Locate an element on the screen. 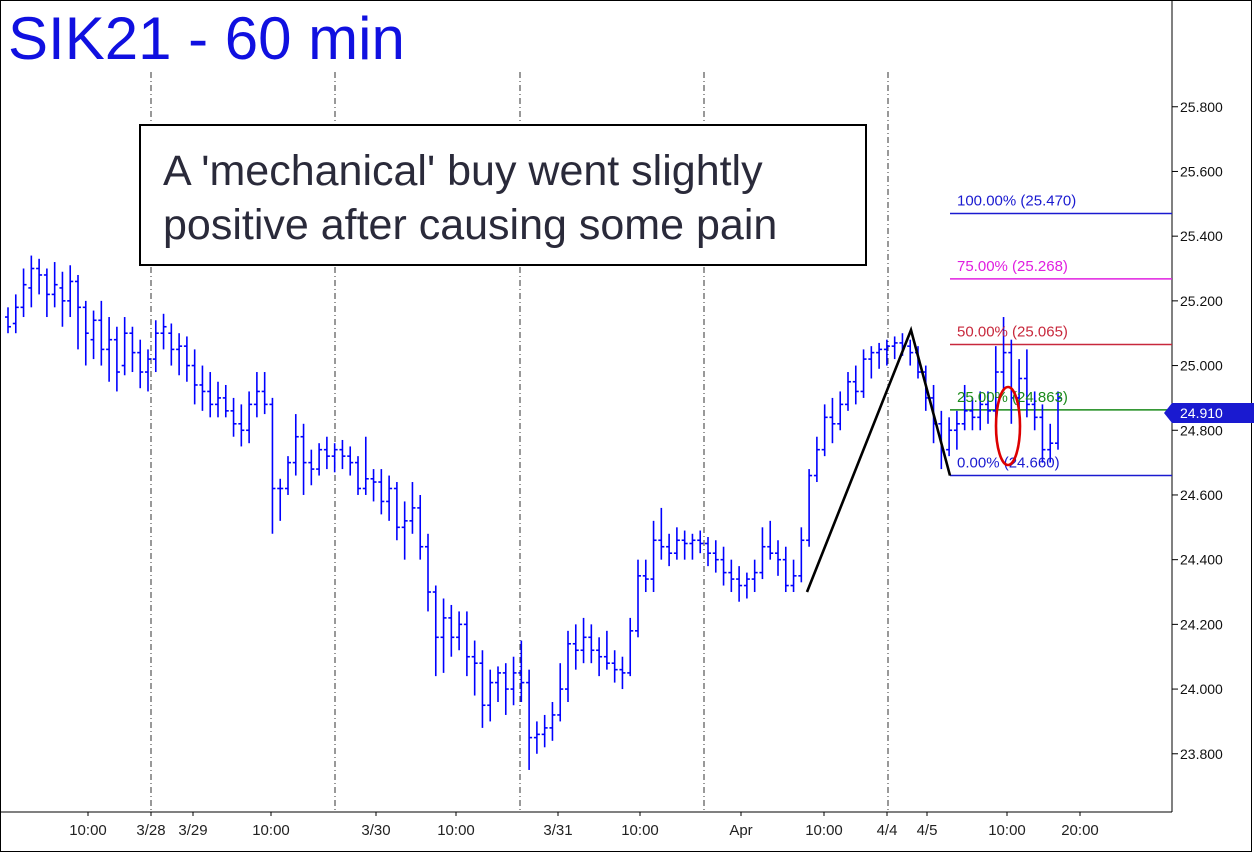 This screenshot has width=1254, height=854. highlight-ellipse is located at coordinates (1008, 426).